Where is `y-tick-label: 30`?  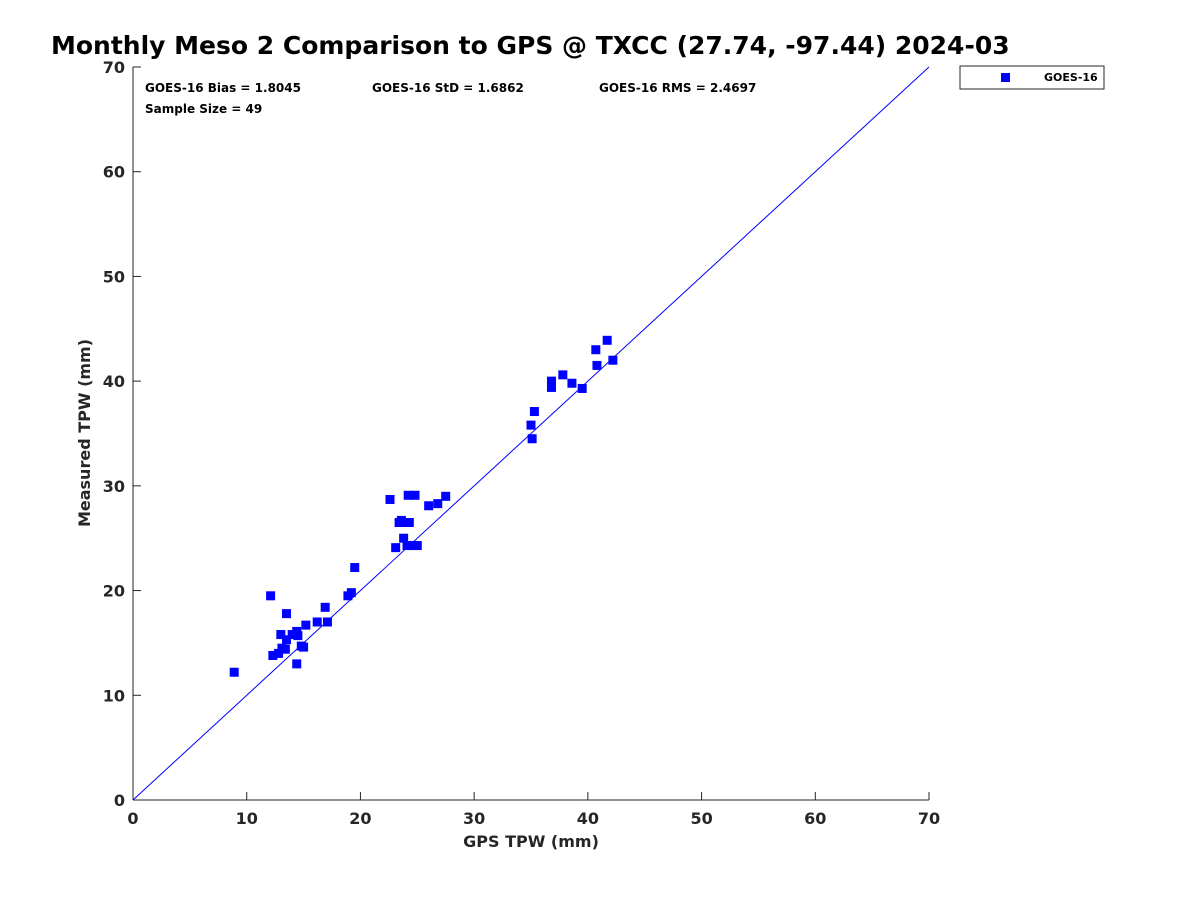
y-tick-label: 30 is located at coordinates (114, 486).